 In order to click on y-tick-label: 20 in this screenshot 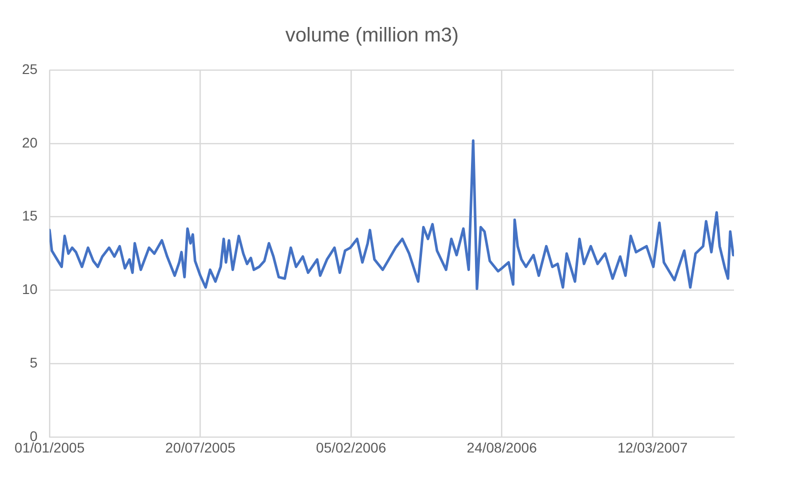, I will do `click(30, 142)`.